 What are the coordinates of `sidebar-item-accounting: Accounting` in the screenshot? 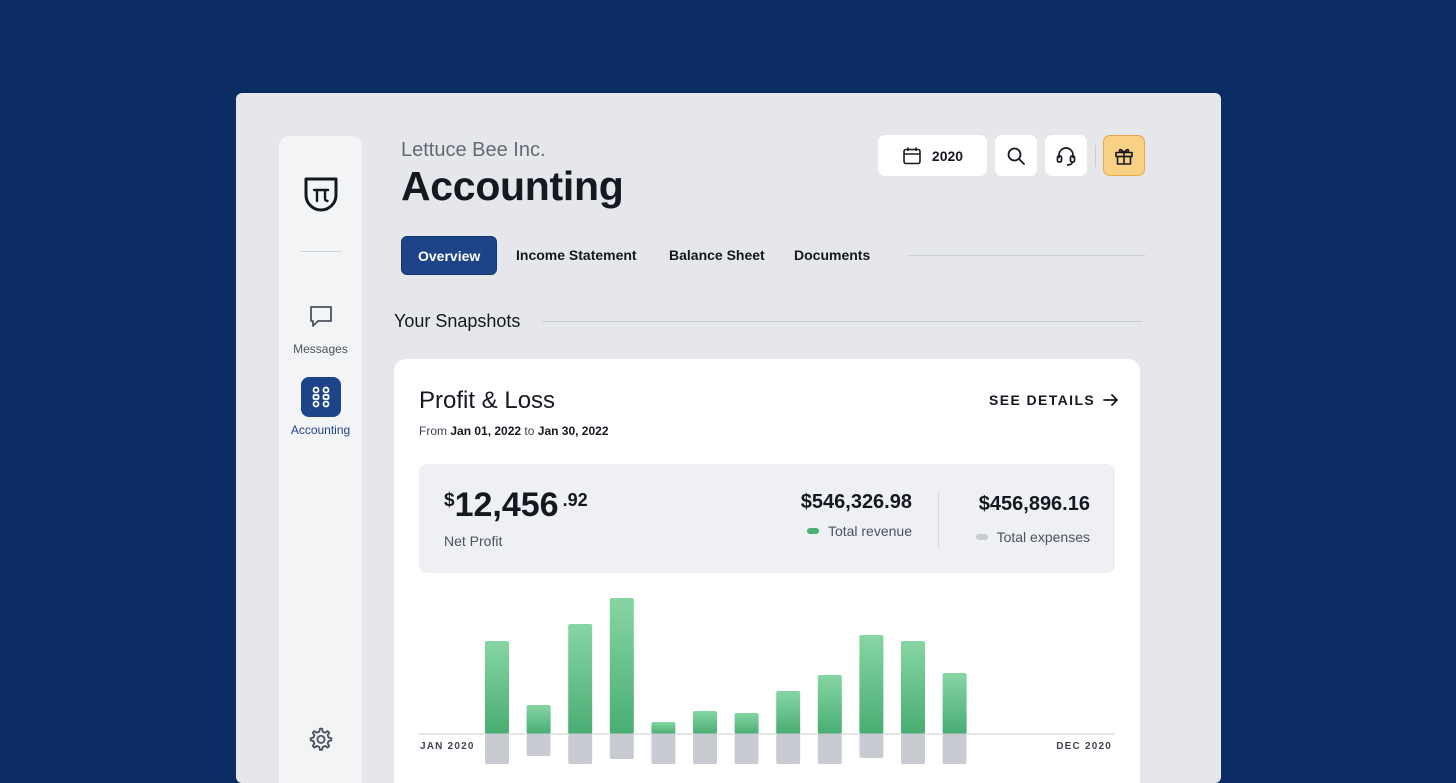 It's located at (320, 407).